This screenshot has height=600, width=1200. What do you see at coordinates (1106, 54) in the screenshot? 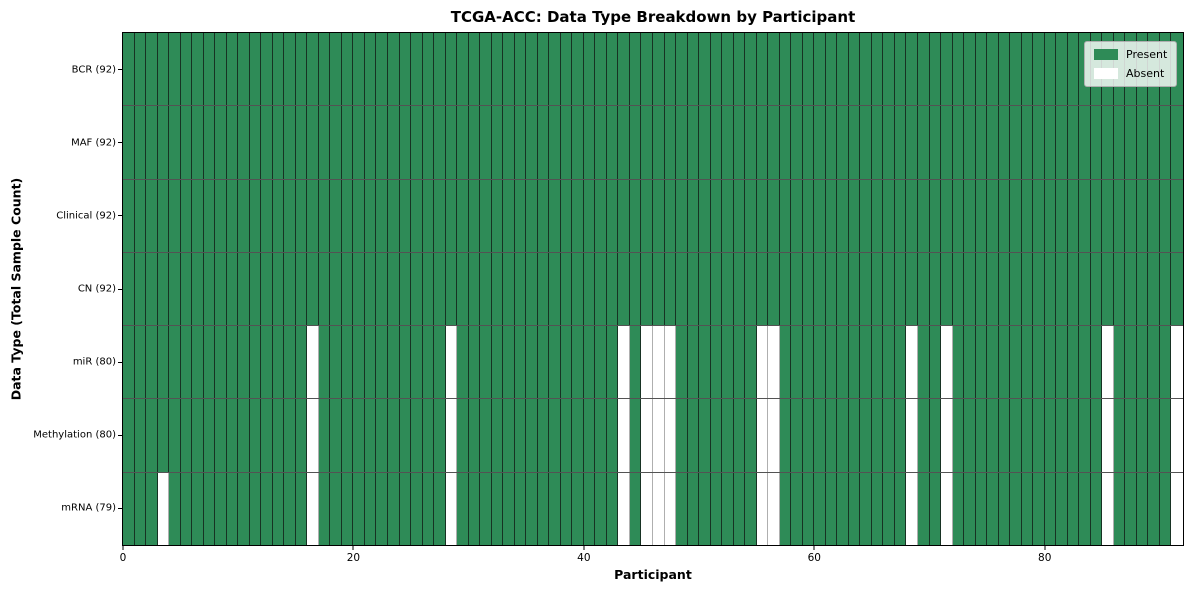
I see `present-swatch-icon` at bounding box center [1106, 54].